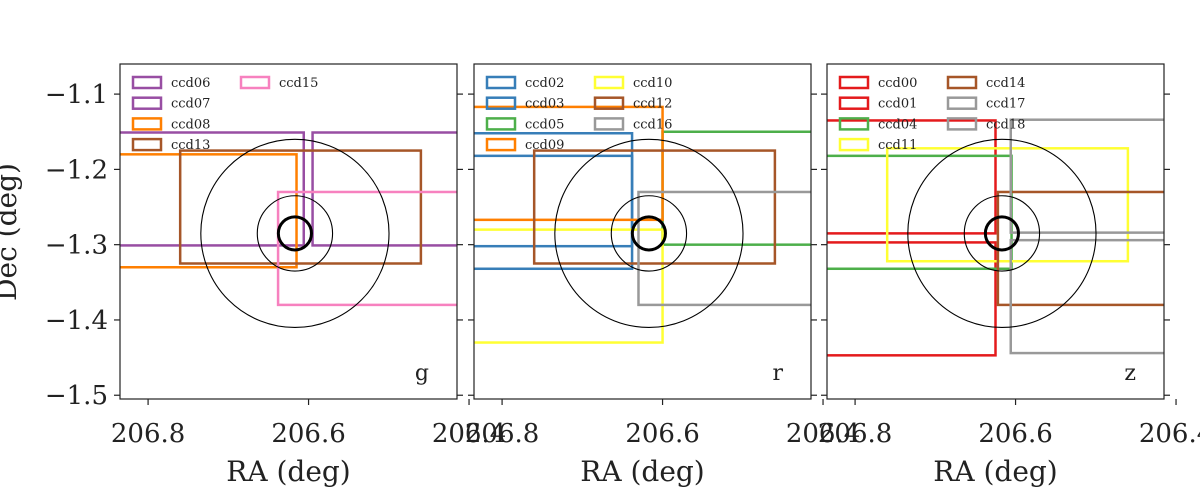  I want to click on legend-label-ccd14: ccd14, so click(1005, 83).